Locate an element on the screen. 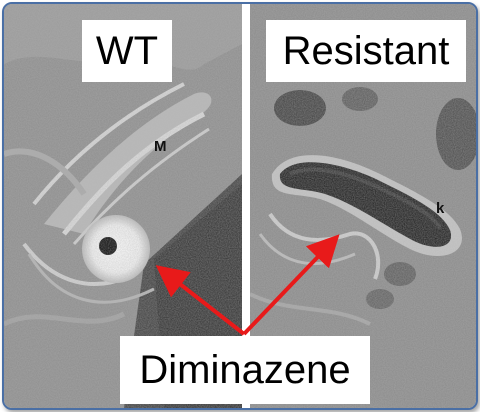  diminazene-arrows is located at coordinates (247, 285).